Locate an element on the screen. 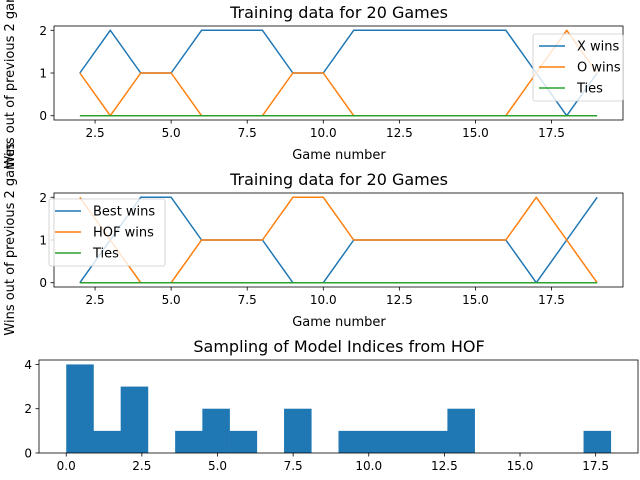 Image resolution: width=640 pixels, height=480 pixels. legend-label: O wins is located at coordinates (599, 68).